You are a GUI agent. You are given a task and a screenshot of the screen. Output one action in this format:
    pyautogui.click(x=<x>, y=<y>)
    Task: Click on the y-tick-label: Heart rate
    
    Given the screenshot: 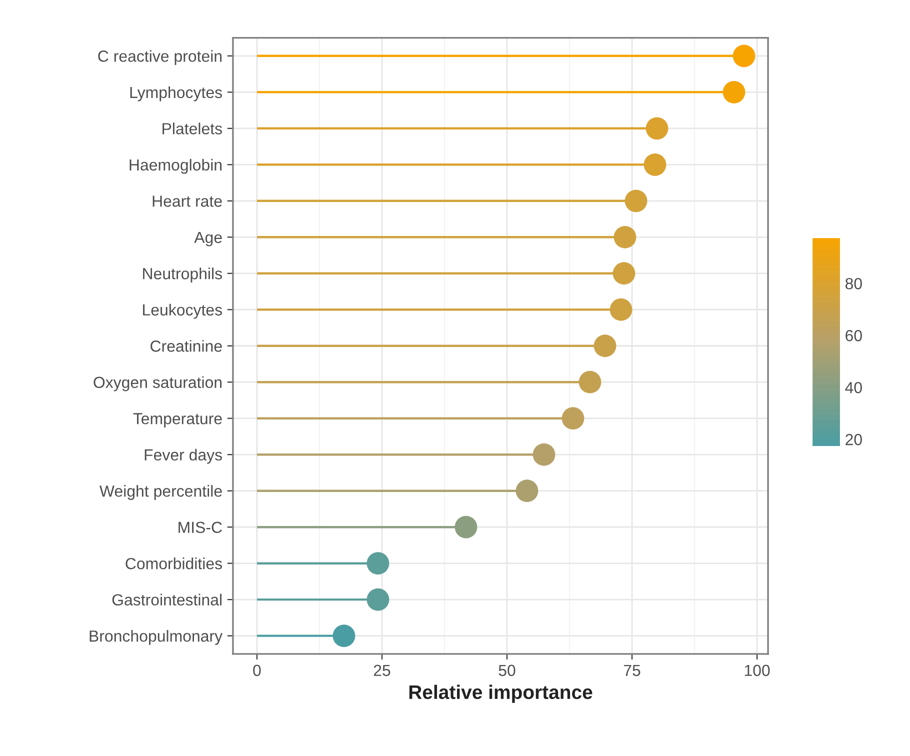 What is the action you would take?
    pyautogui.click(x=187, y=201)
    